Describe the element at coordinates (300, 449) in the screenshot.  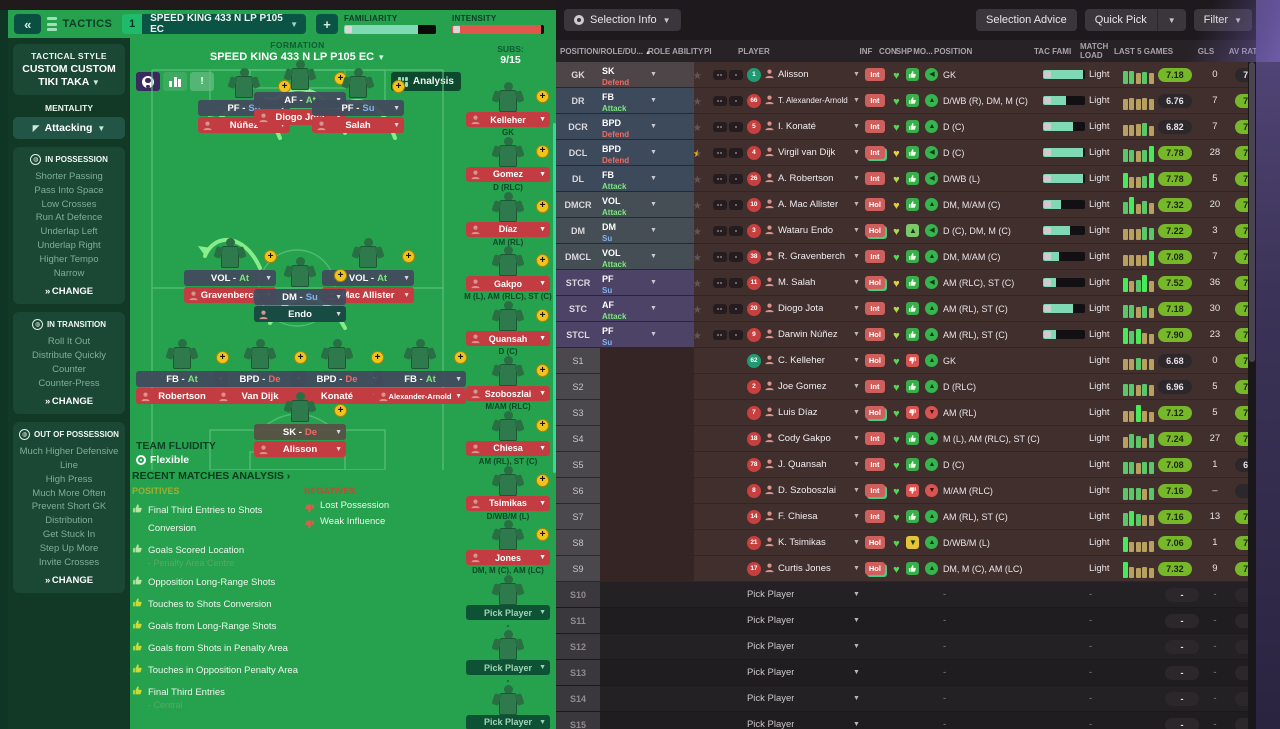
I see `pitch-player-dropdown: Alisson ▼` at that location.